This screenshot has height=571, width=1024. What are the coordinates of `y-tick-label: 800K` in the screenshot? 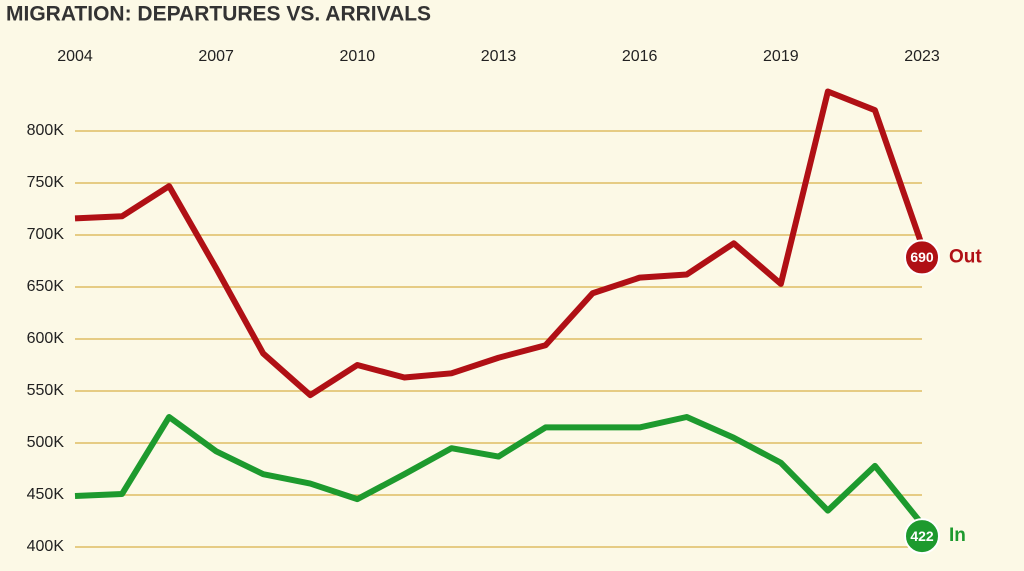 It's located at (46, 130).